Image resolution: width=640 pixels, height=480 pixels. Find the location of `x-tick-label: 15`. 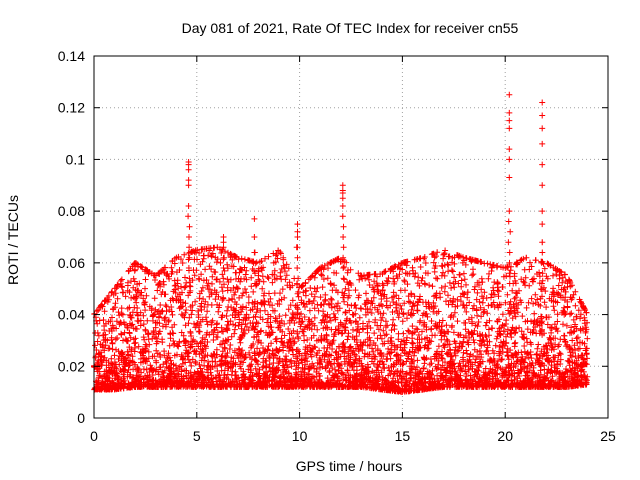

x-tick-label: 15 is located at coordinates (403, 436).